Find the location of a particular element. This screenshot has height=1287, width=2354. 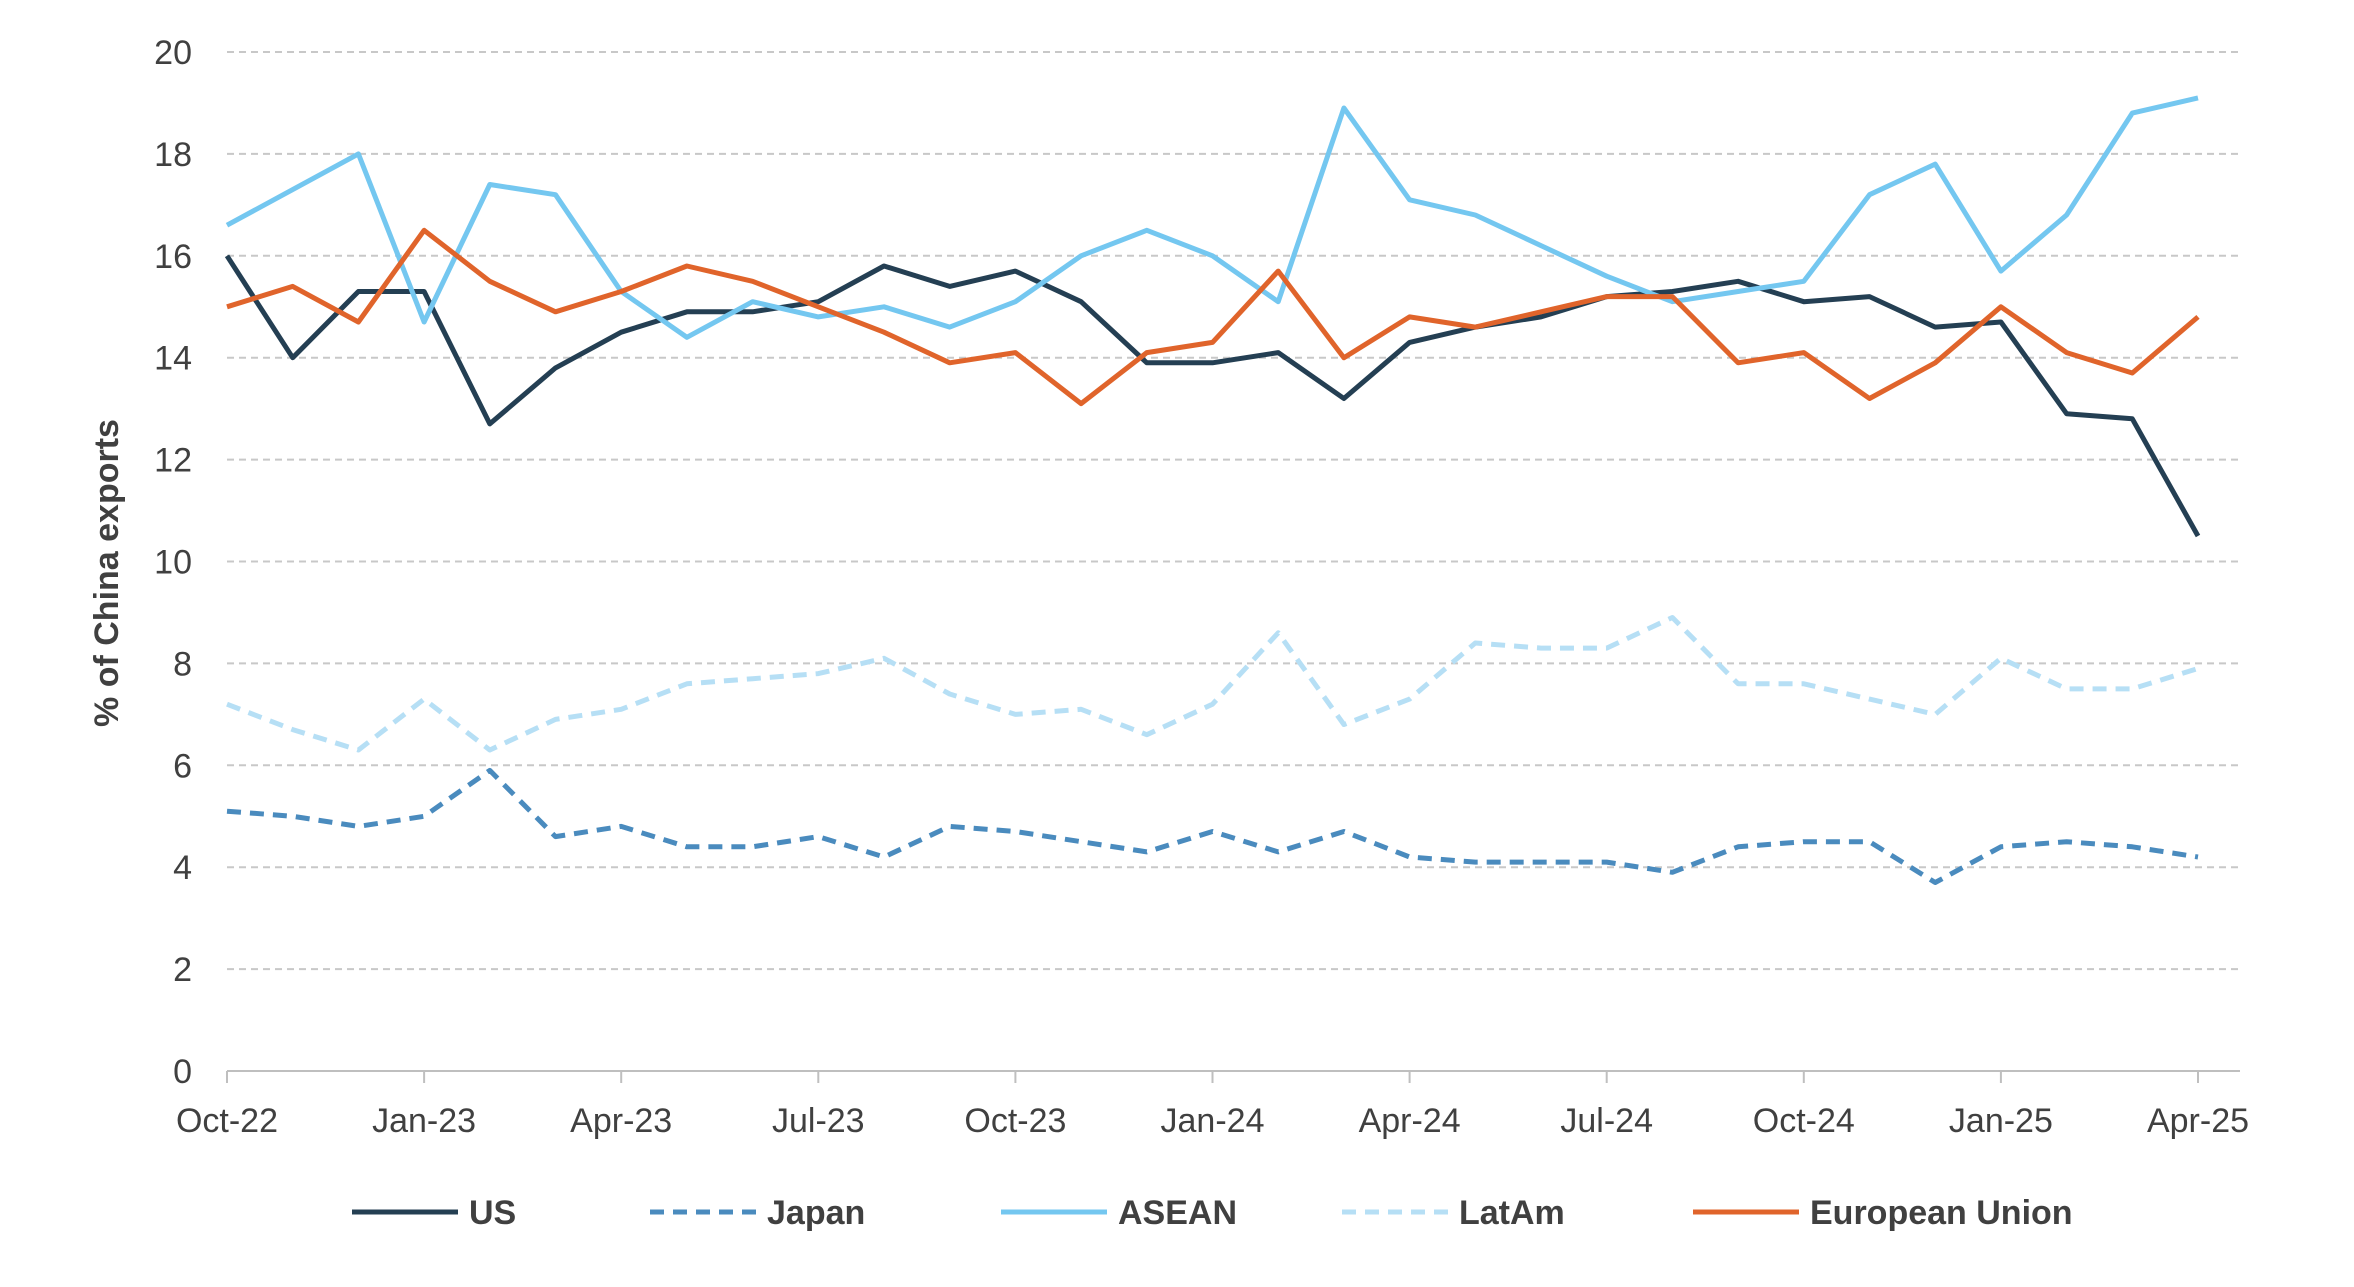

x-tick-label: Jul-24 is located at coordinates (1606, 1121).